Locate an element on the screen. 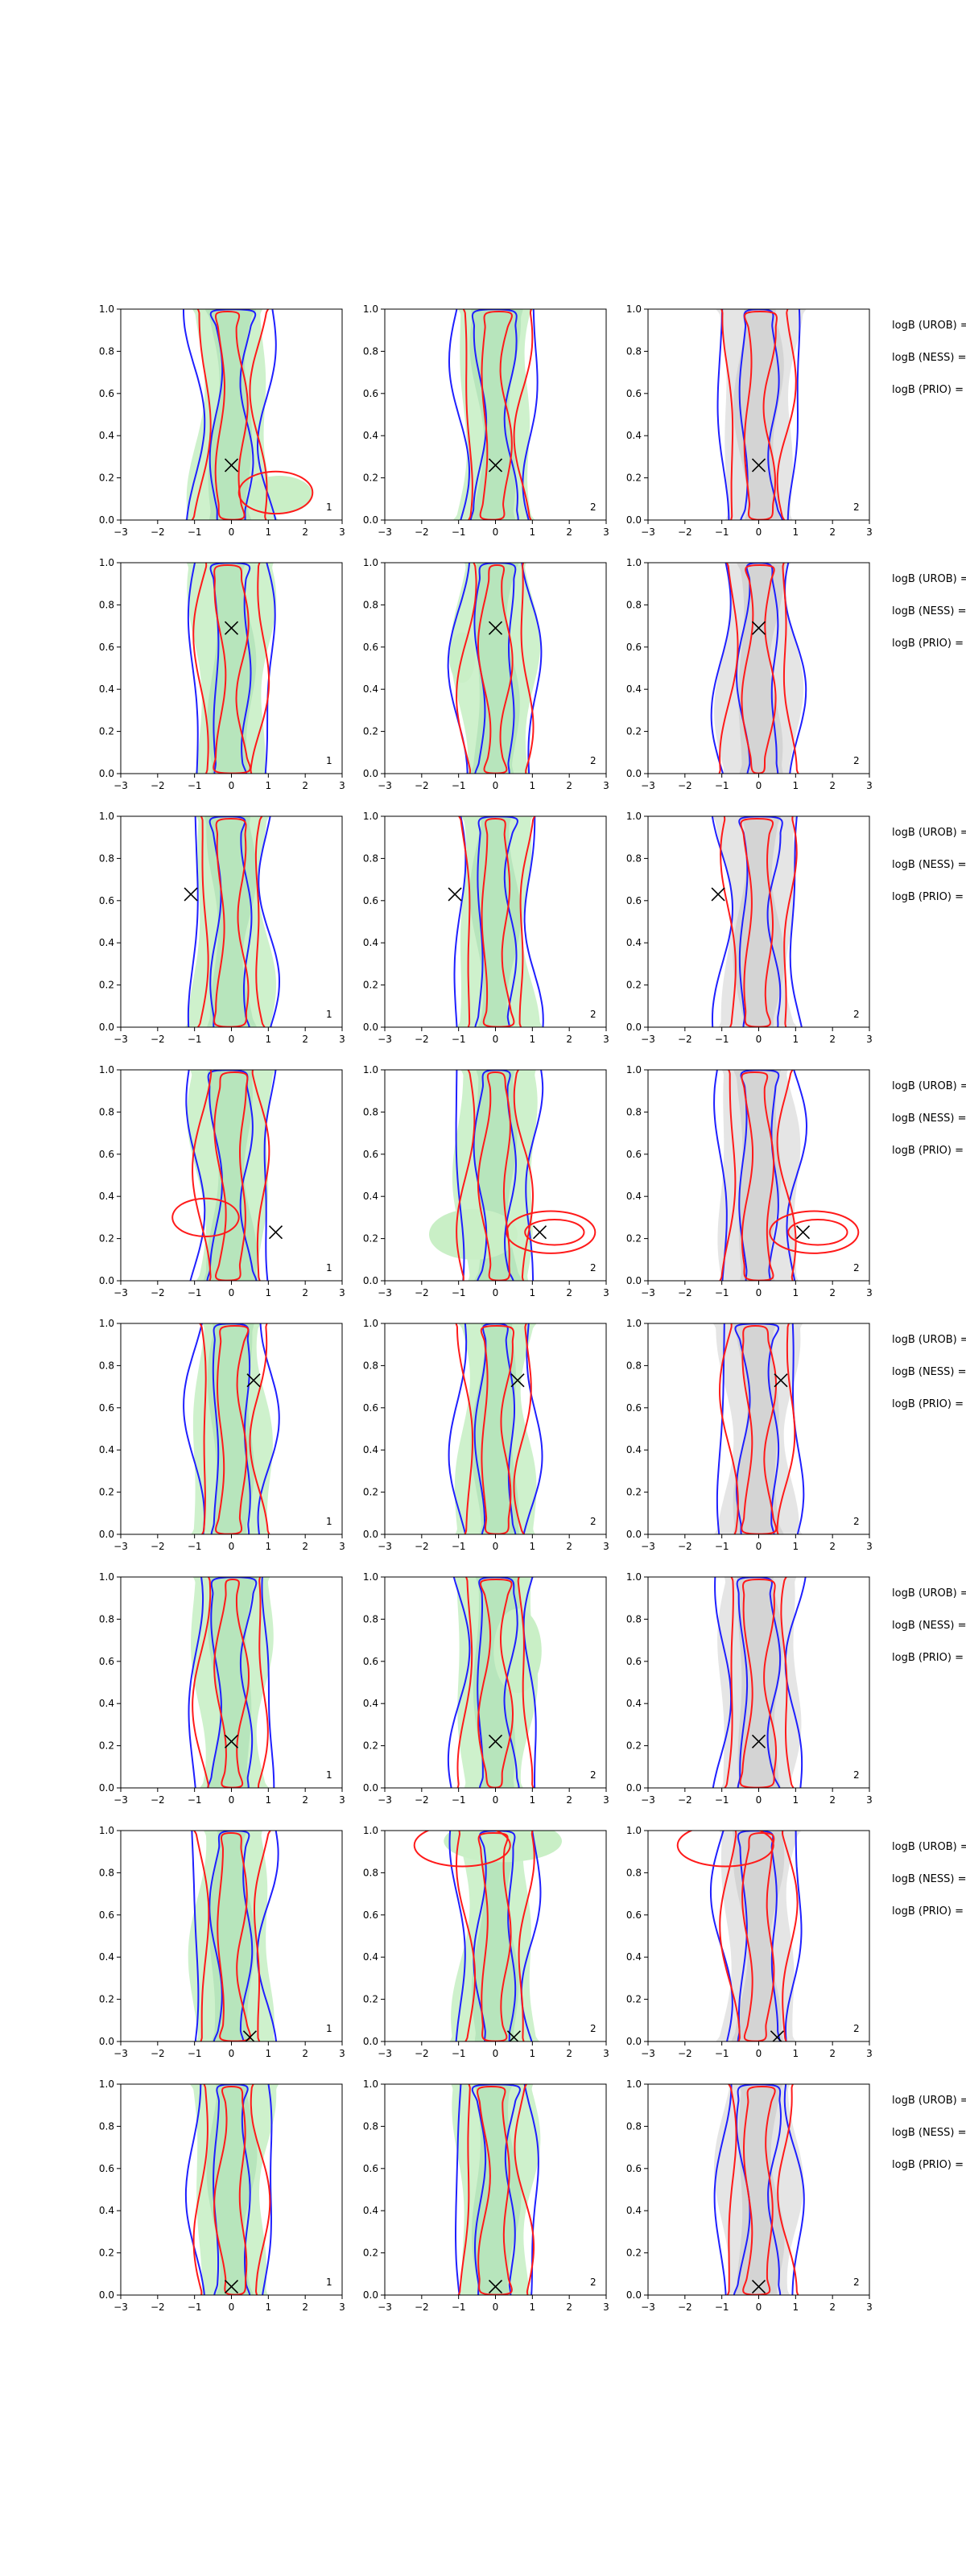  panel-r8-c3: −3 −2 −1 0 1 2 3 0.0 0.2 0.4 0.6 0.8 1.0 2 is located at coordinates (749, 2196).